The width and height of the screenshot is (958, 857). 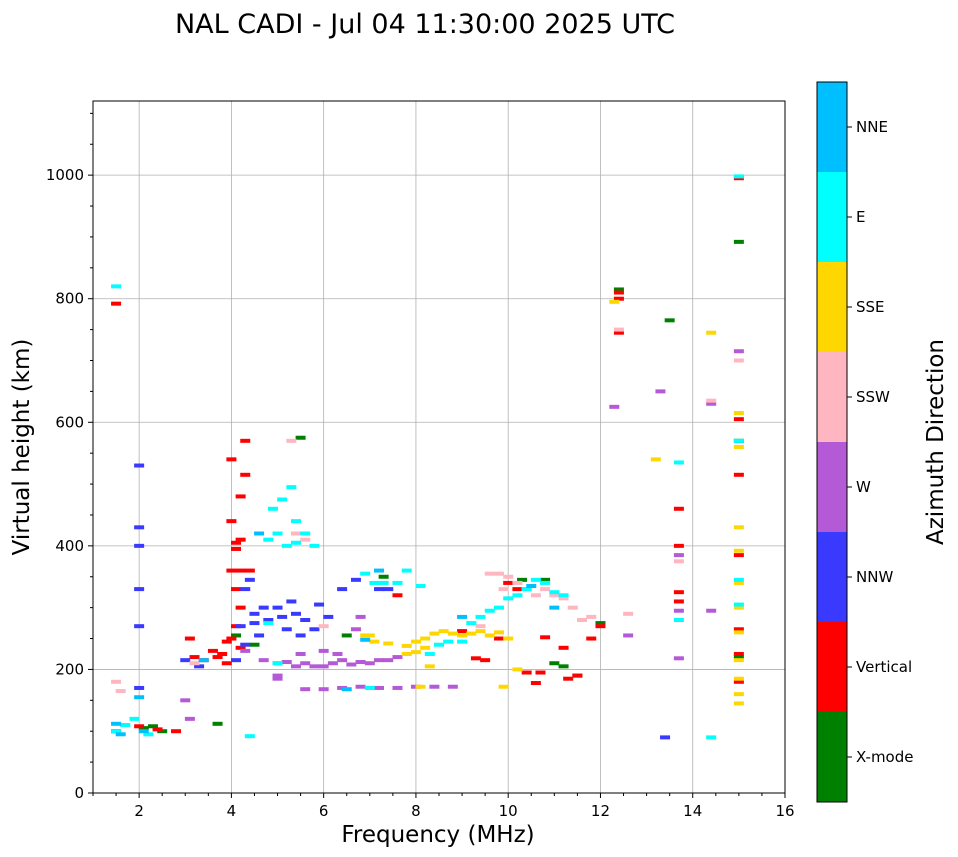 I want to click on x-tick-label: 10, so click(x=508, y=811).